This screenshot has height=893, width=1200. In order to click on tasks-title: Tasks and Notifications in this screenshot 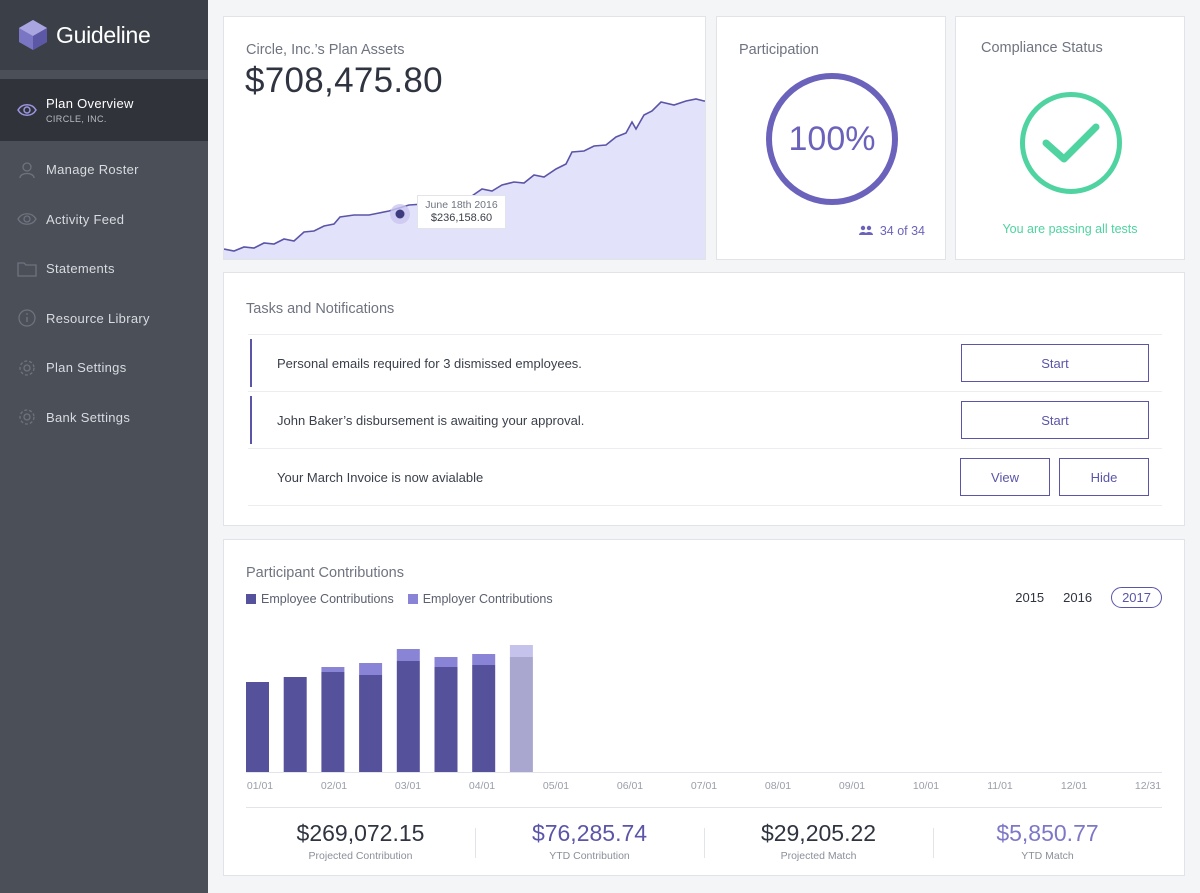, I will do `click(320, 309)`.